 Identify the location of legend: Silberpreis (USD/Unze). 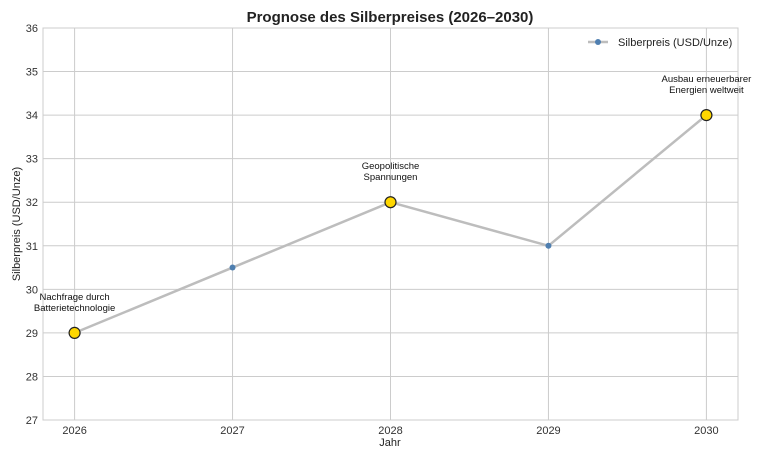
(660, 43).